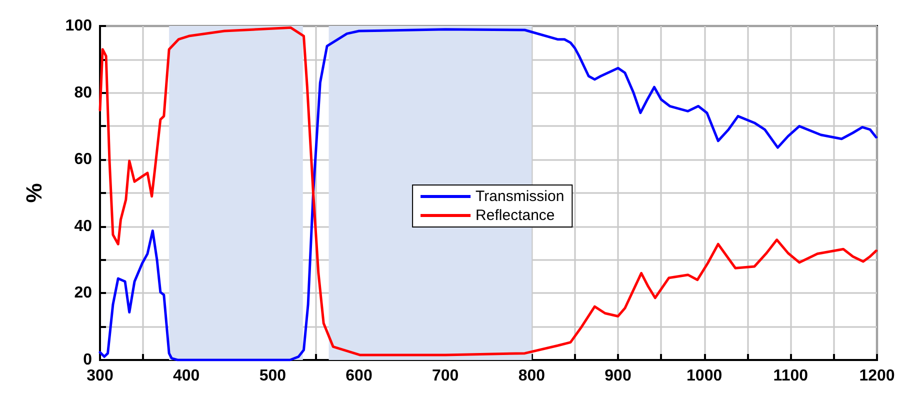 This screenshot has width=915, height=412. Describe the element at coordinates (83, 293) in the screenshot. I see `y-tick-label: 20` at that location.